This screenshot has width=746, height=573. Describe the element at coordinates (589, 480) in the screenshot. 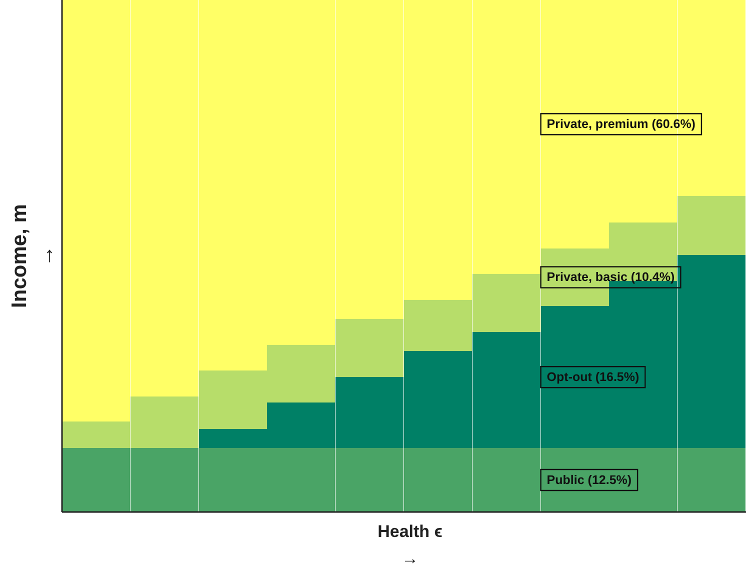

I see `series-label: Public (12.5%)` at that location.